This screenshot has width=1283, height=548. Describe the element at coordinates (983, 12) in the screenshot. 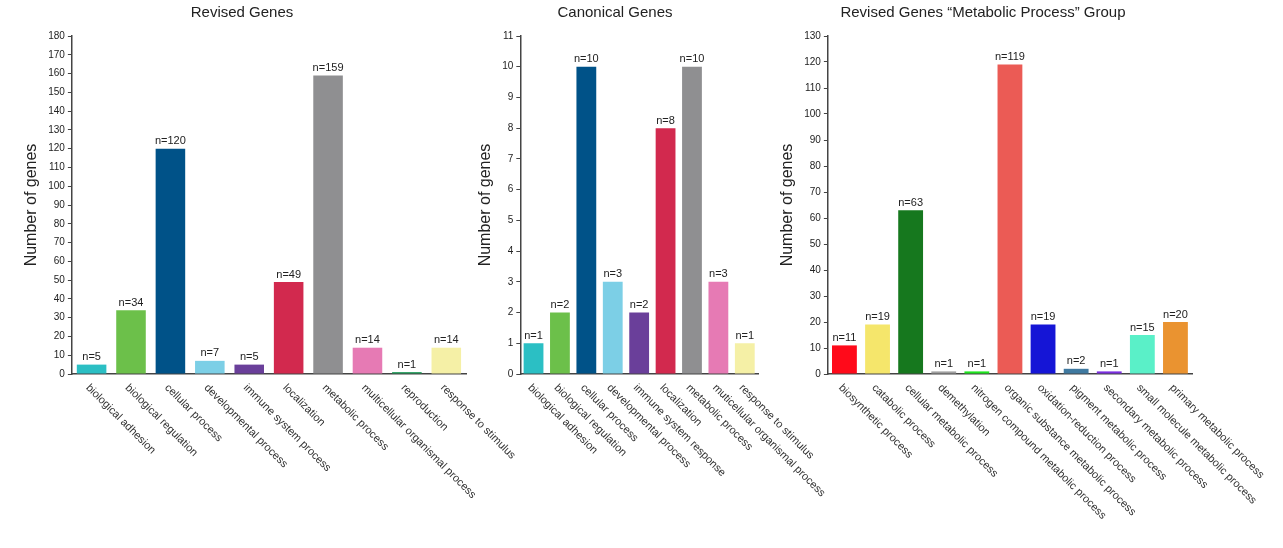

I see `chart-title: Revised Genes “Metabolic Process” Group` at that location.